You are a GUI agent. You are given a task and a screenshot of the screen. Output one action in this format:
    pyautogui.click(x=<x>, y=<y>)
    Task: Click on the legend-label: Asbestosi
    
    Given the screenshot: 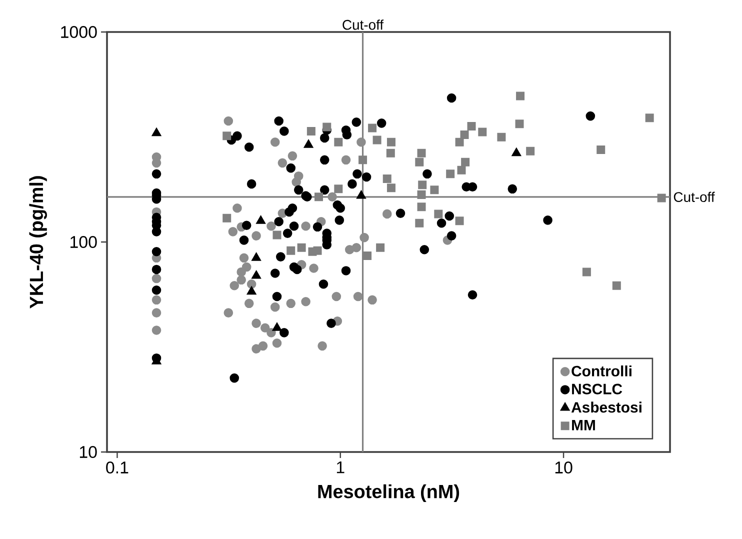 What is the action you would take?
    pyautogui.click(x=606, y=407)
    